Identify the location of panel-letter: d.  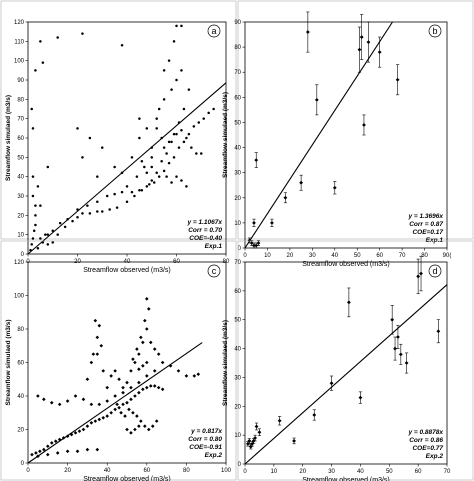
(434, 271).